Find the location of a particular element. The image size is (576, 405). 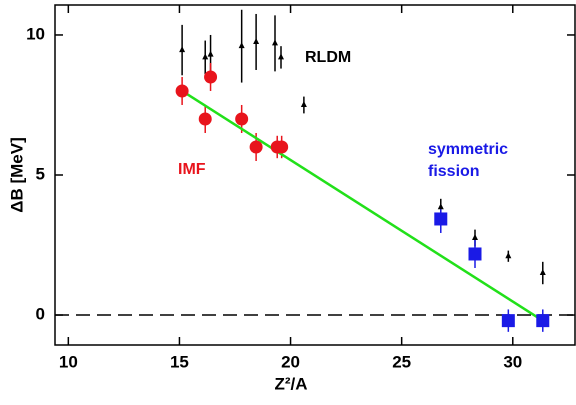

y-tick-label: 0 is located at coordinates (40, 314).